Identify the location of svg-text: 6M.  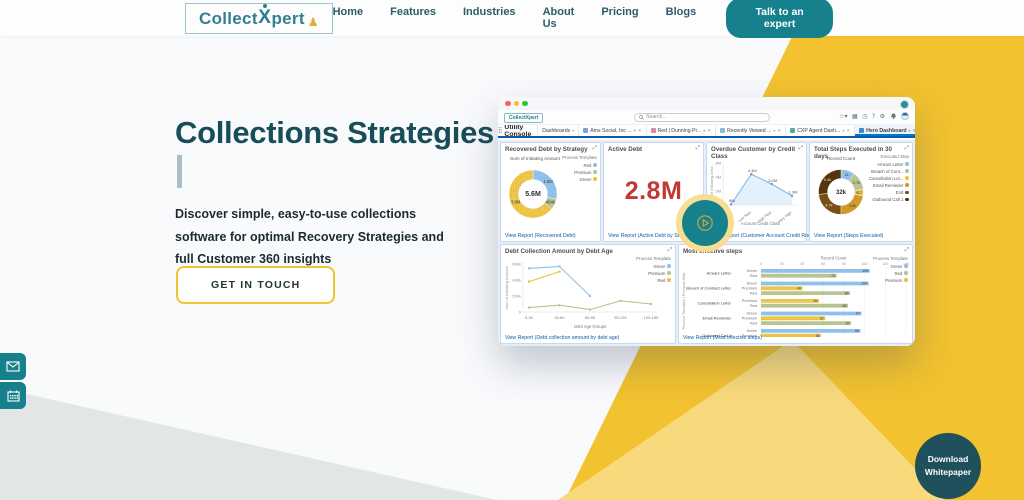
(718, 163).